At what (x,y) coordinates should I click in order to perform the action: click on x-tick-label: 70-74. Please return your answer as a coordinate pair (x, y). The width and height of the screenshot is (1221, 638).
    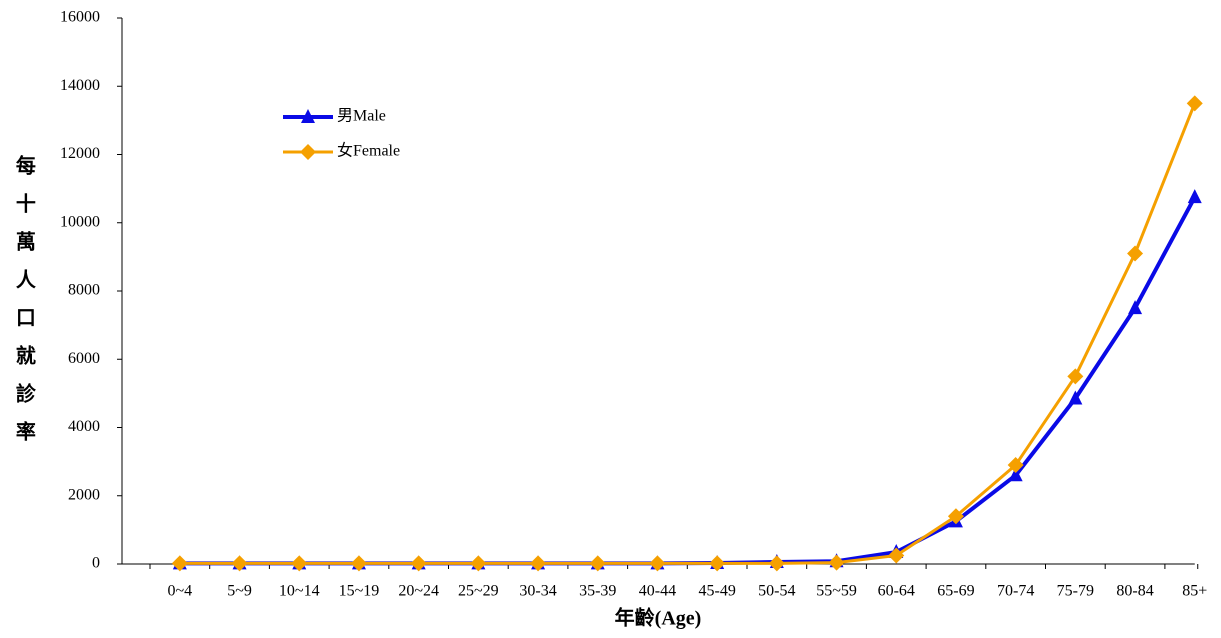
    Looking at the image, I should click on (1015, 591).